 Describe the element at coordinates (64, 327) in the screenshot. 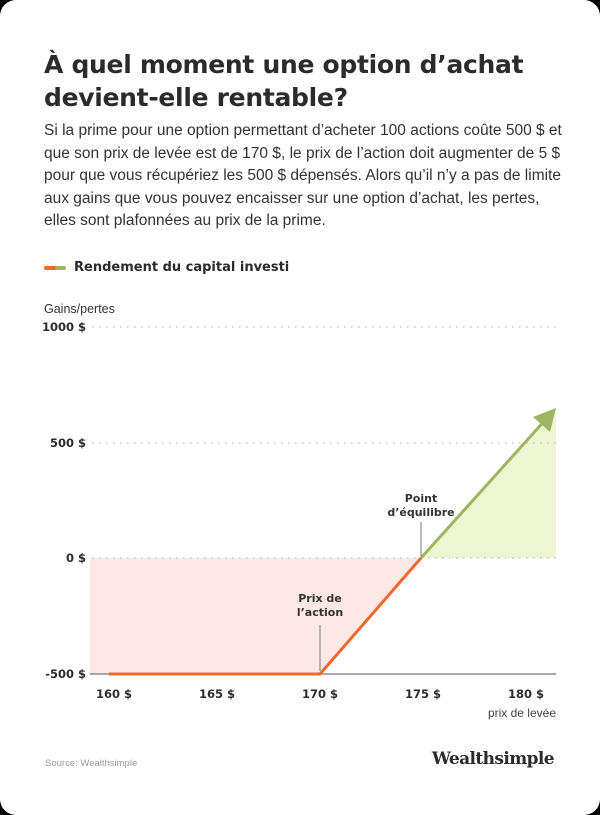

I see `y-tick-1000: 1000 $` at that location.